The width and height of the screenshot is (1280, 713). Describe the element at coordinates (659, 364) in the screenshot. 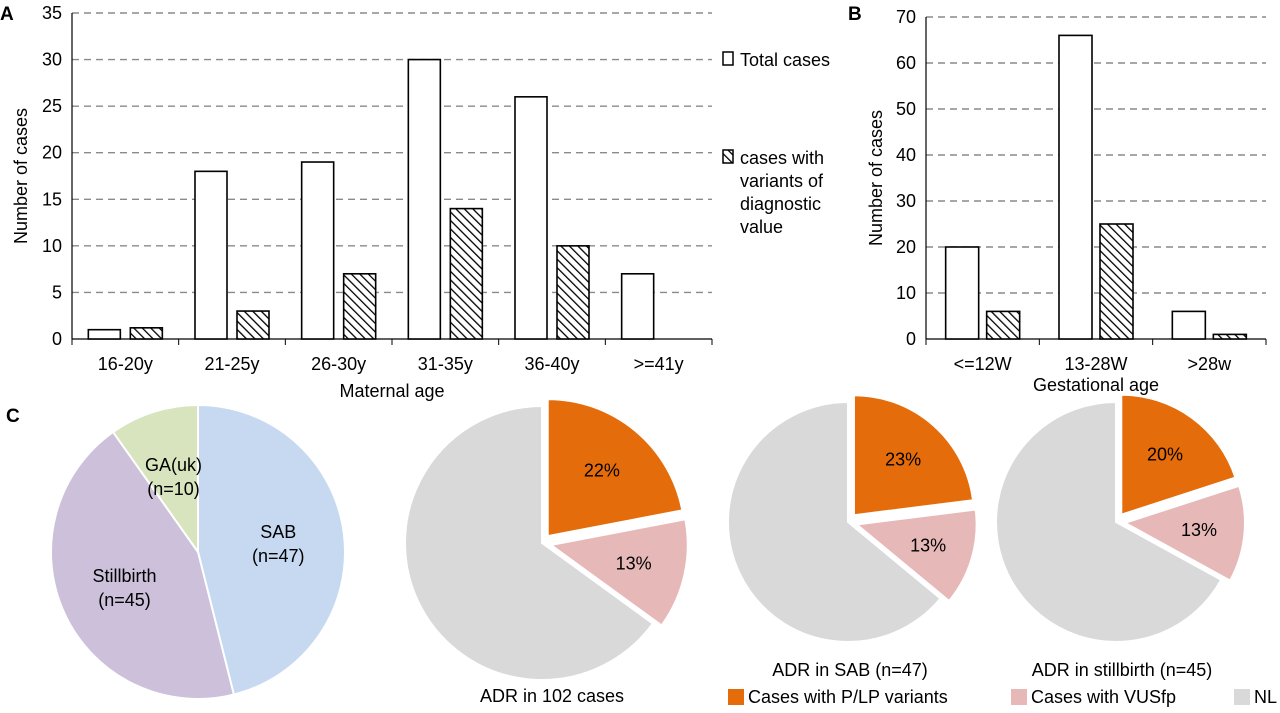

I see `x-tick-label: >=41y` at that location.